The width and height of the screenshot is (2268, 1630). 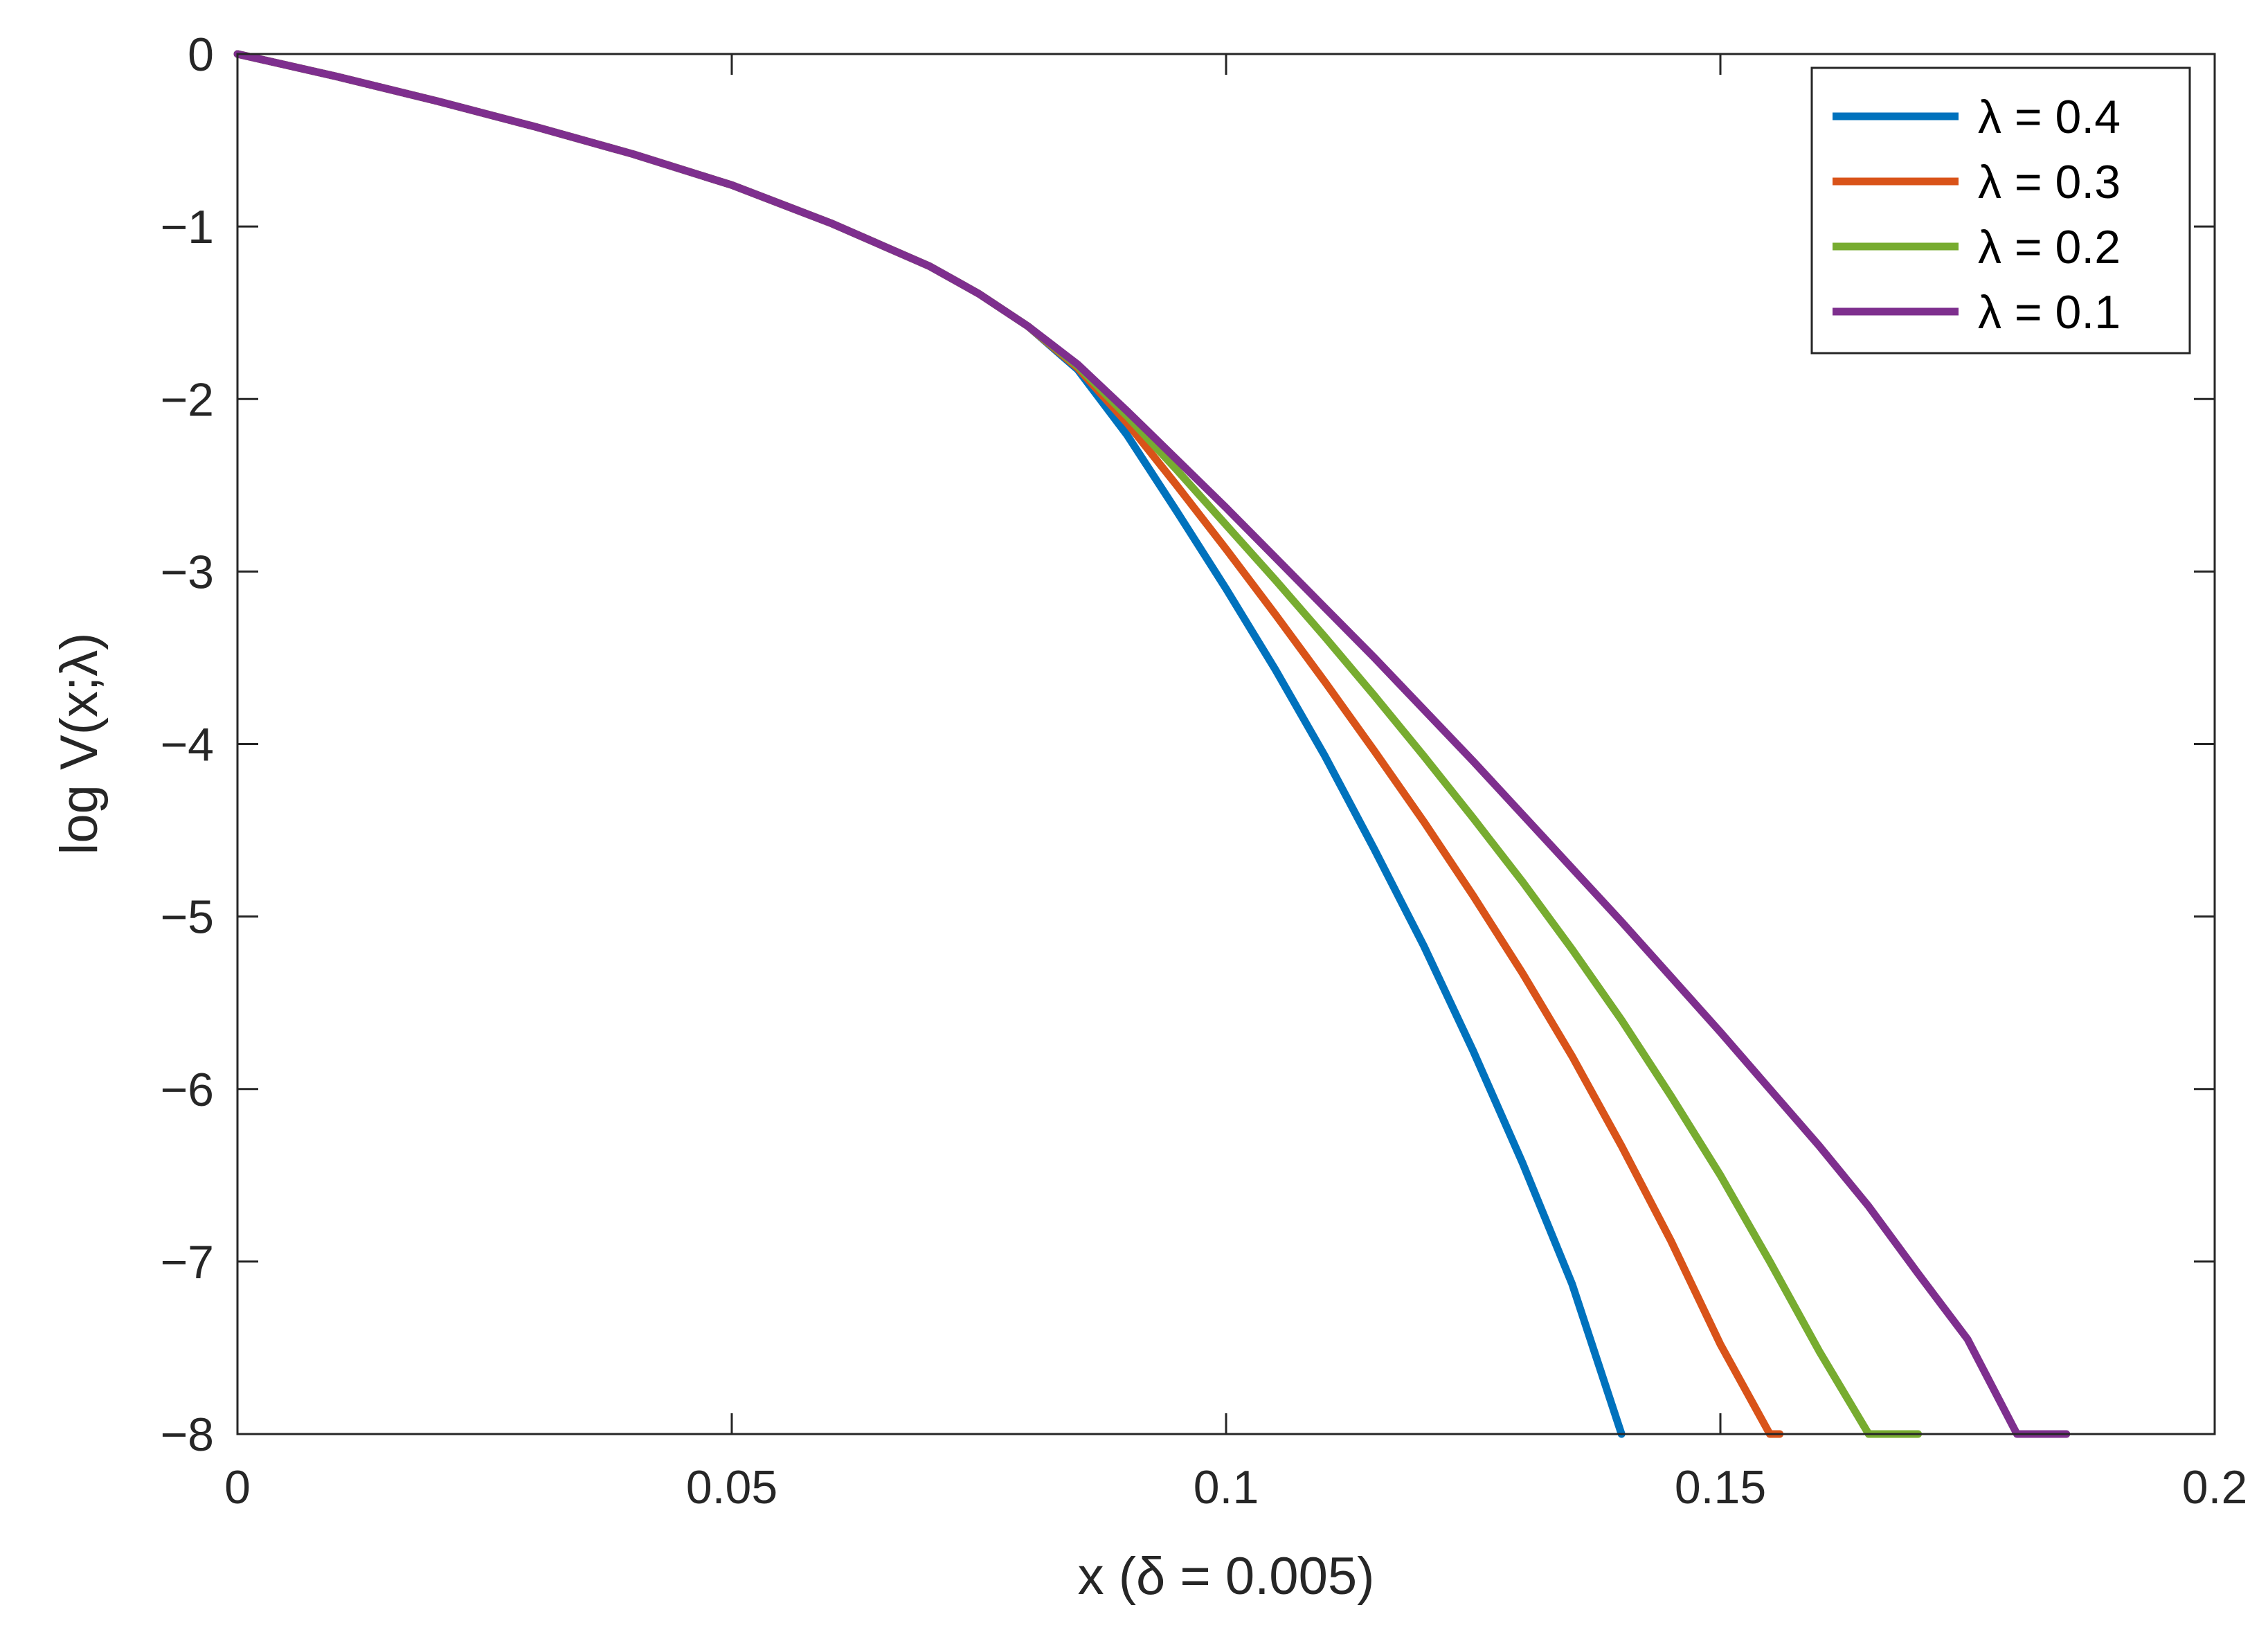 What do you see at coordinates (187, 745) in the screenshot?
I see `y-tick-label: −4` at bounding box center [187, 745].